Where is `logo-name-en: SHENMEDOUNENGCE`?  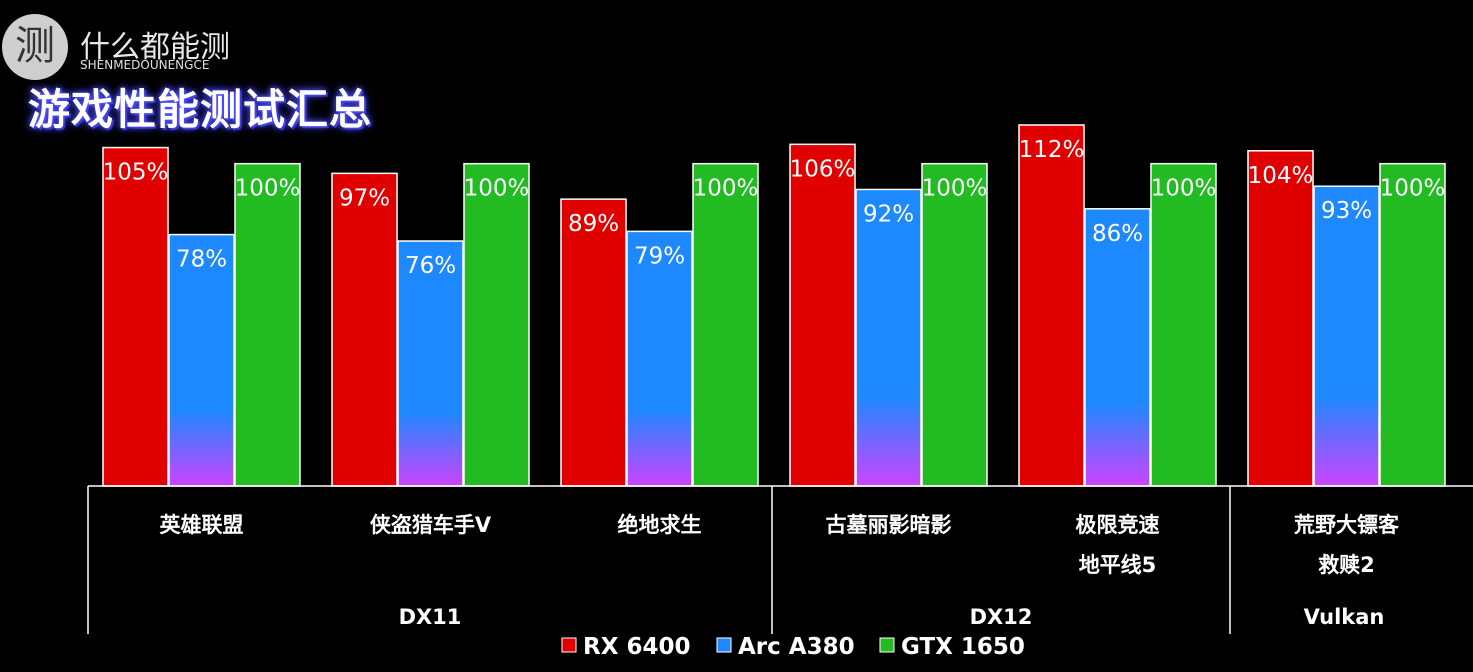
logo-name-en: SHENMEDOUNENGCE is located at coordinates (145, 65).